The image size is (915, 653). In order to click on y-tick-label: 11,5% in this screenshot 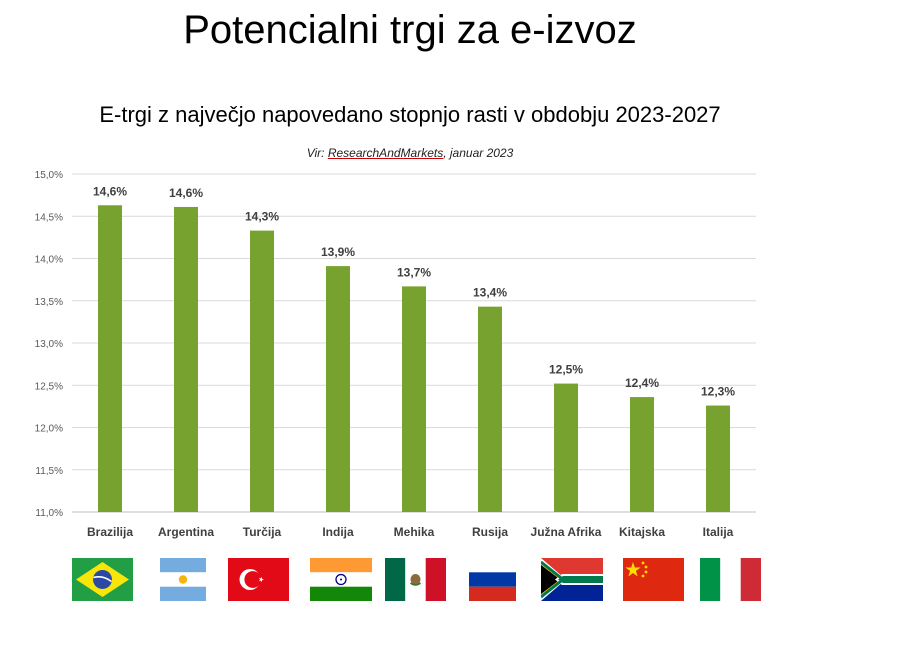, I will do `click(49, 471)`.